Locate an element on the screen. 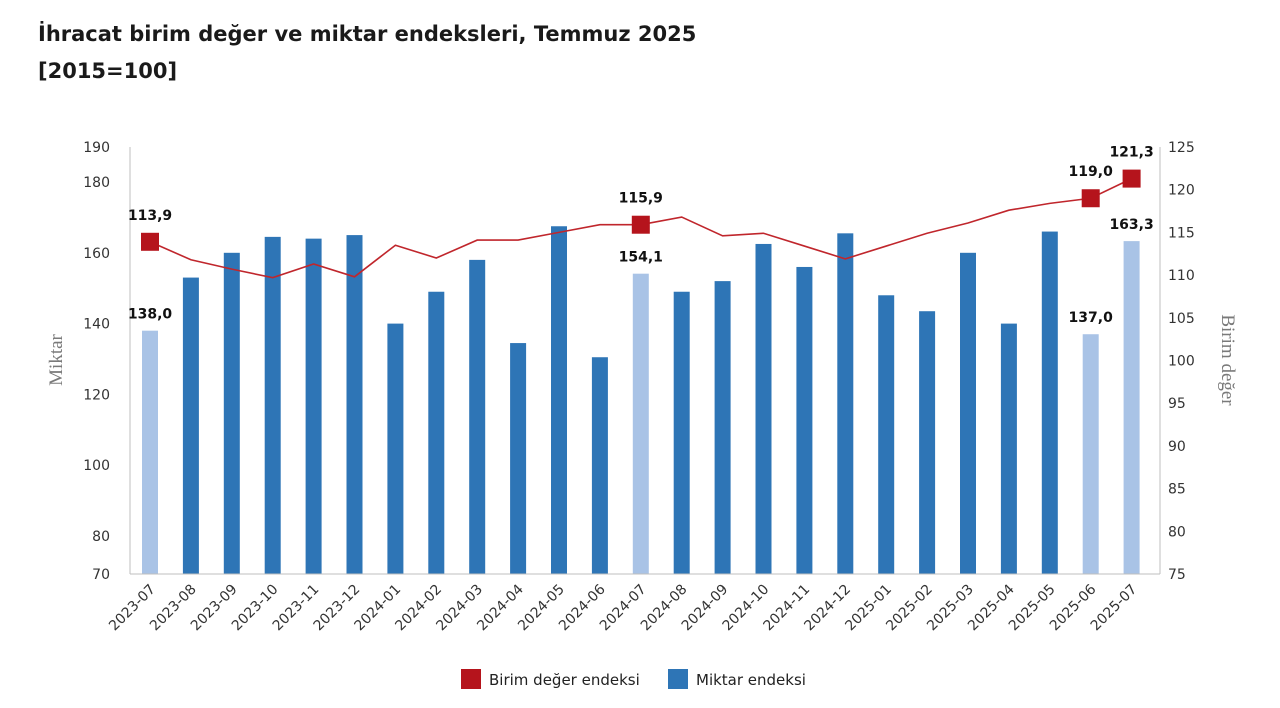 Image resolution: width=1280 pixels, height=708 pixels. right-tick-label: 120 is located at coordinates (1181, 191).